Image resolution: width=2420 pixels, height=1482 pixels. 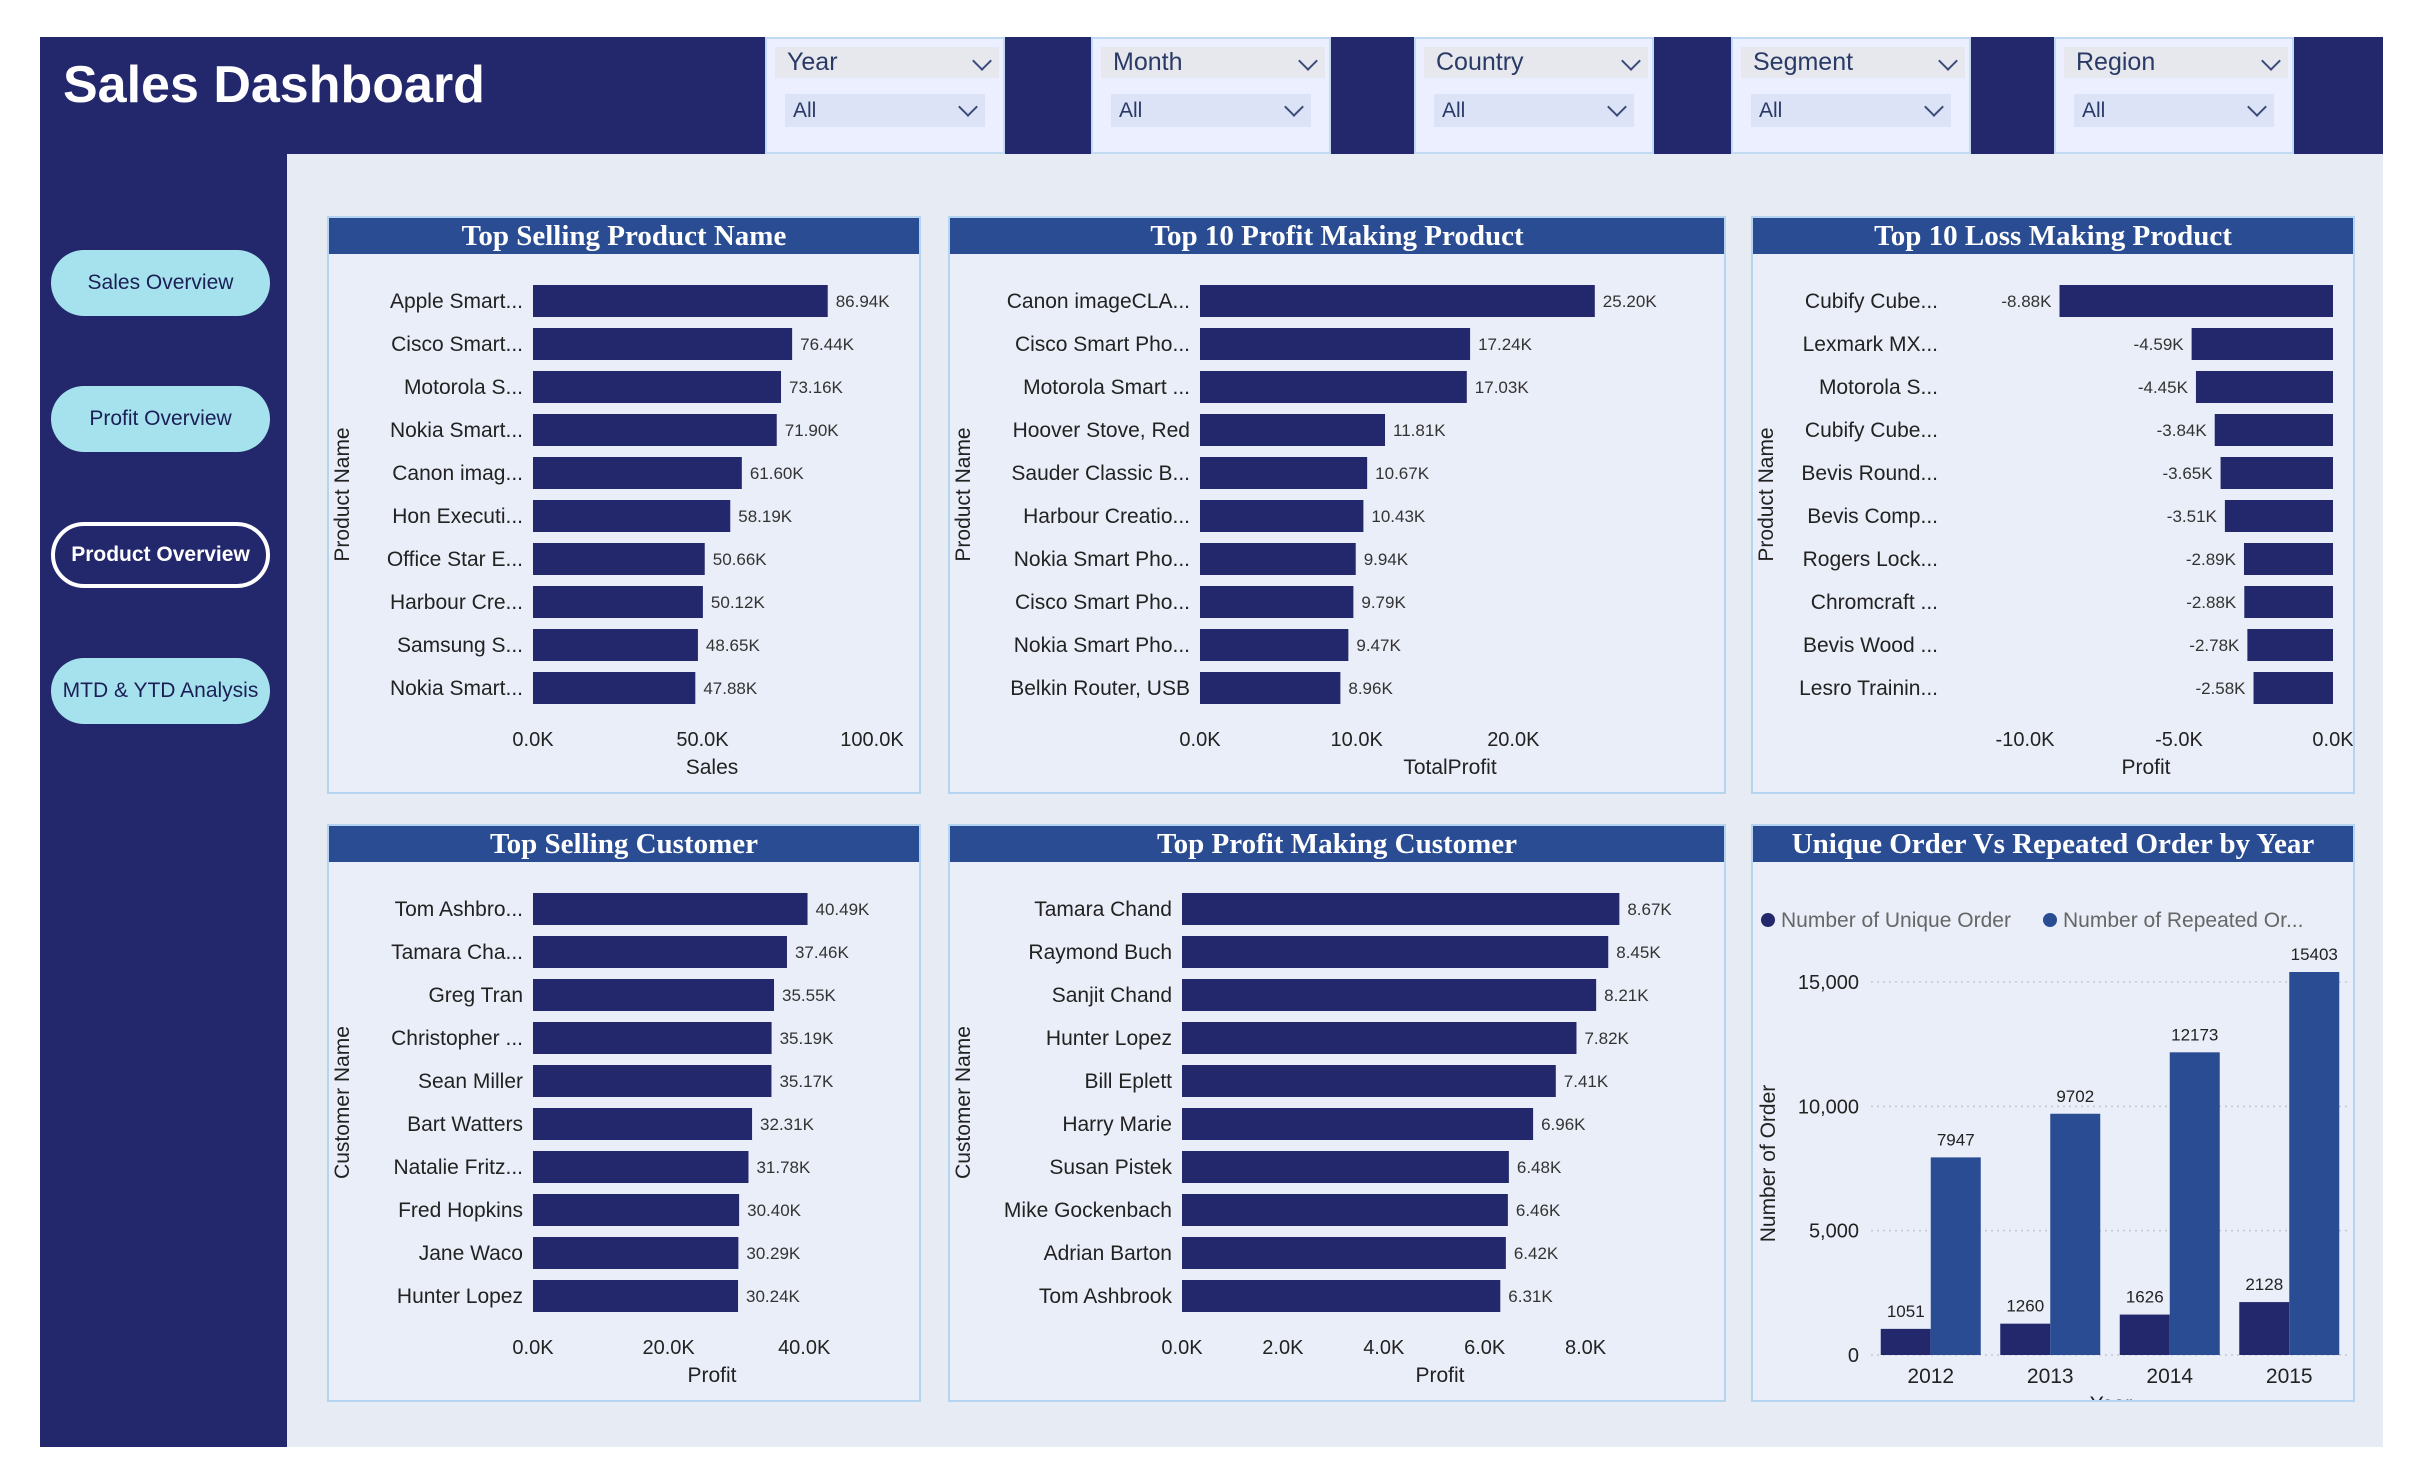 I want to click on data-label: -2.58K, so click(x=2220, y=688).